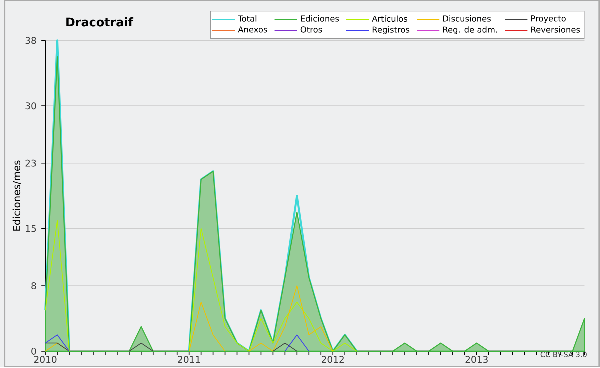 This screenshot has height=368, width=600. I want to click on legend-label: Ediciones, so click(320, 19).